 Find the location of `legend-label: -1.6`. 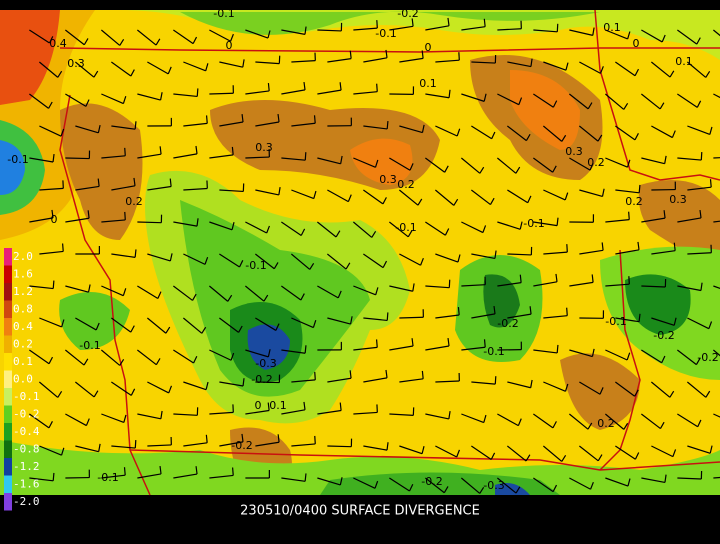

legend-label: -1.6 is located at coordinates (26, 484).